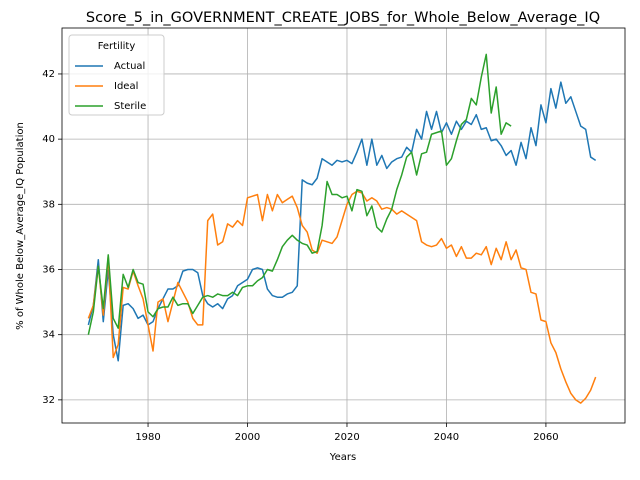 The height and width of the screenshot is (480, 640). I want to click on legend-label: Actual, so click(129, 66).